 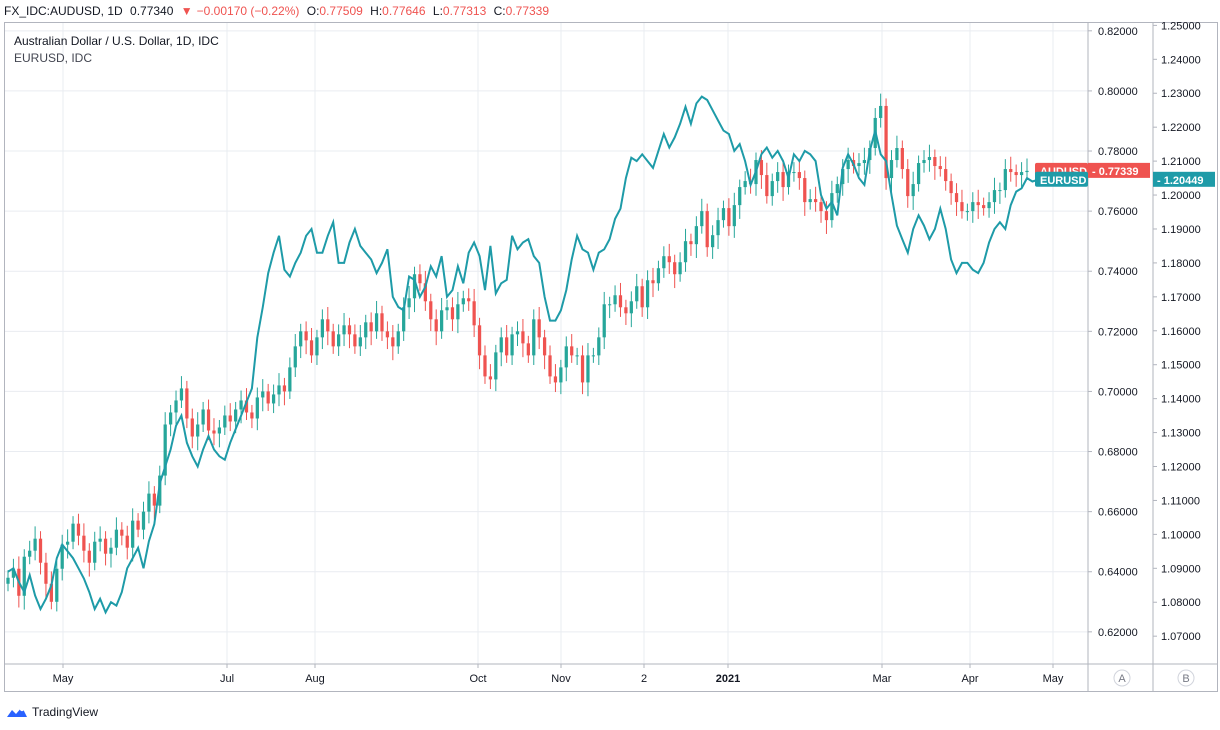 I want to click on y-tick-label-eurusd: 1.10000, so click(x=1181, y=535).